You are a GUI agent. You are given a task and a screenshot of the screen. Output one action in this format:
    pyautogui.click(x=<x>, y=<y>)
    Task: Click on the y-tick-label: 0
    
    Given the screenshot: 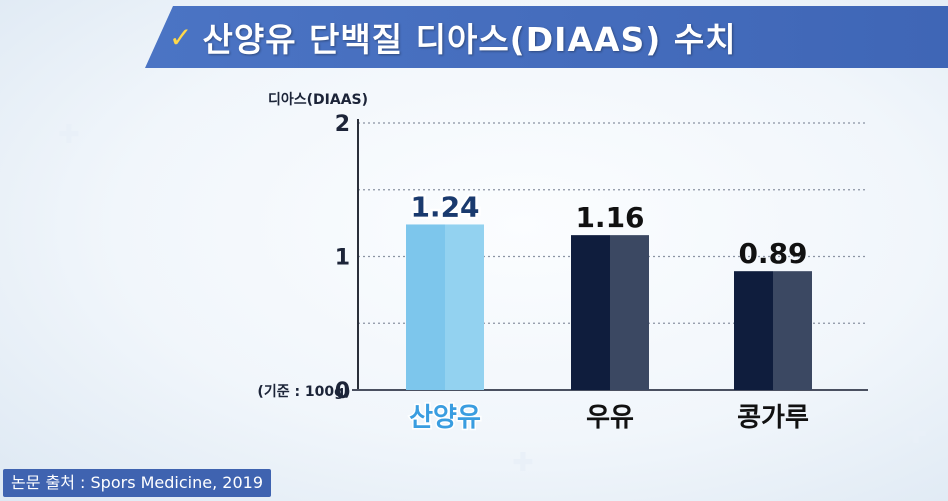 What is the action you would take?
    pyautogui.click(x=342, y=391)
    